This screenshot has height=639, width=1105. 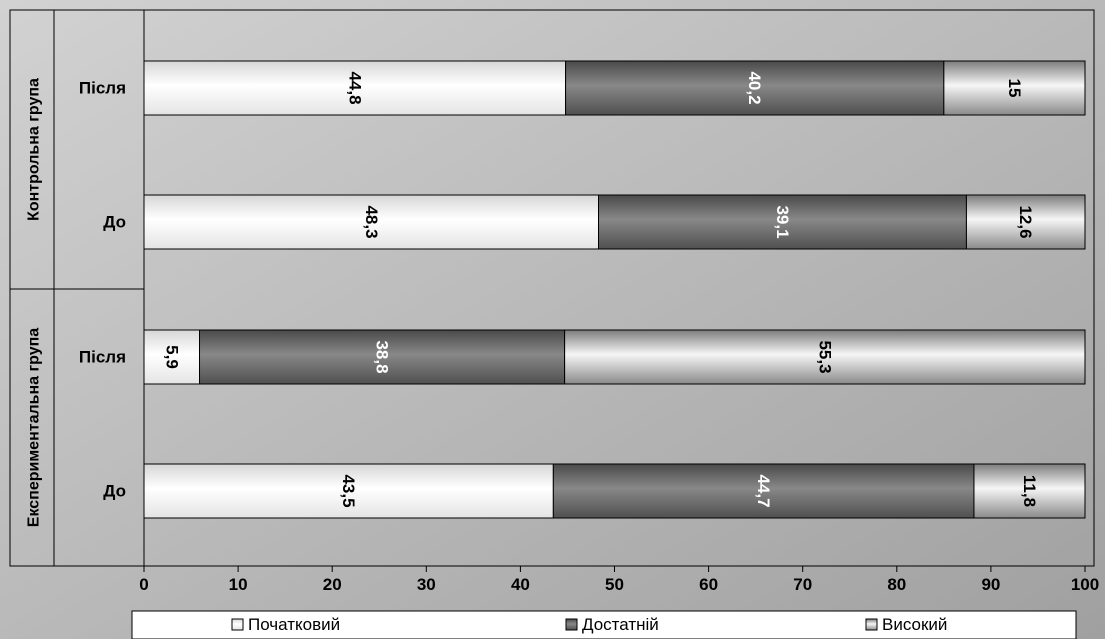 I want to click on data-label: 44,7, so click(x=763, y=490).